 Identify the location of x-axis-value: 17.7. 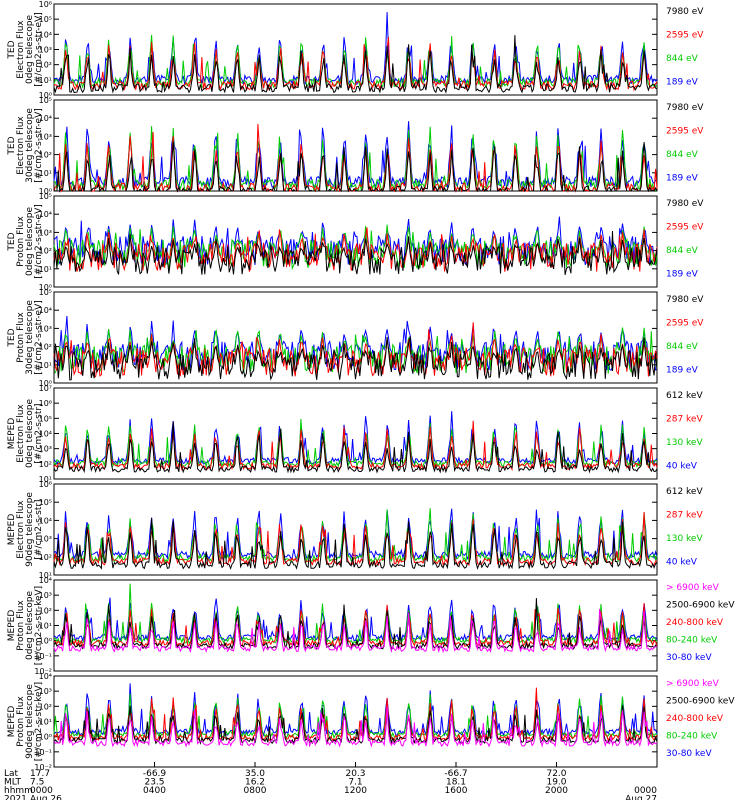
(40, 774).